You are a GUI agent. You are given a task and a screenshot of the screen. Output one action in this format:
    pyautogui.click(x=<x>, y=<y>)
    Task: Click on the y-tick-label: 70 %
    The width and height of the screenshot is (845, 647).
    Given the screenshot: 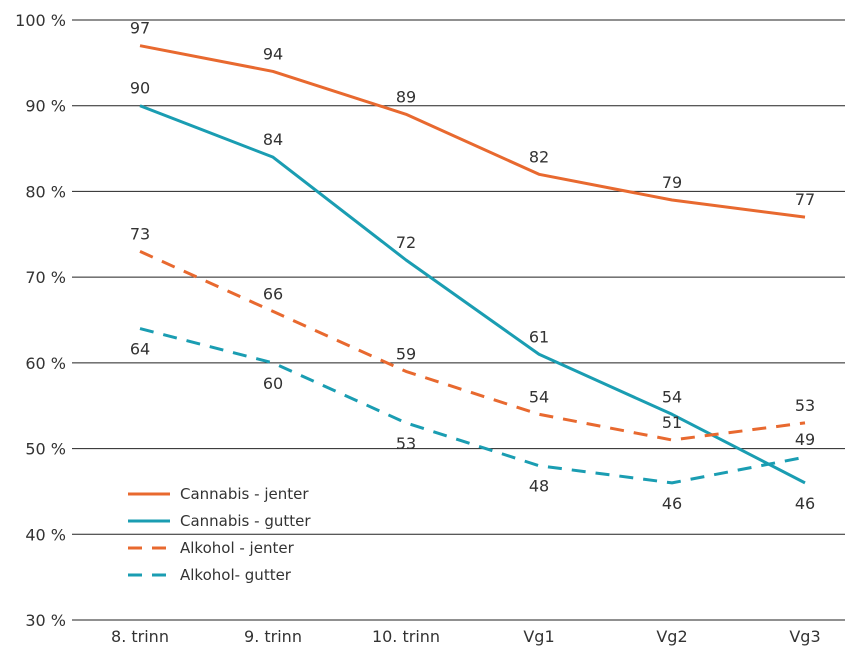 What is the action you would take?
    pyautogui.click(x=45, y=277)
    